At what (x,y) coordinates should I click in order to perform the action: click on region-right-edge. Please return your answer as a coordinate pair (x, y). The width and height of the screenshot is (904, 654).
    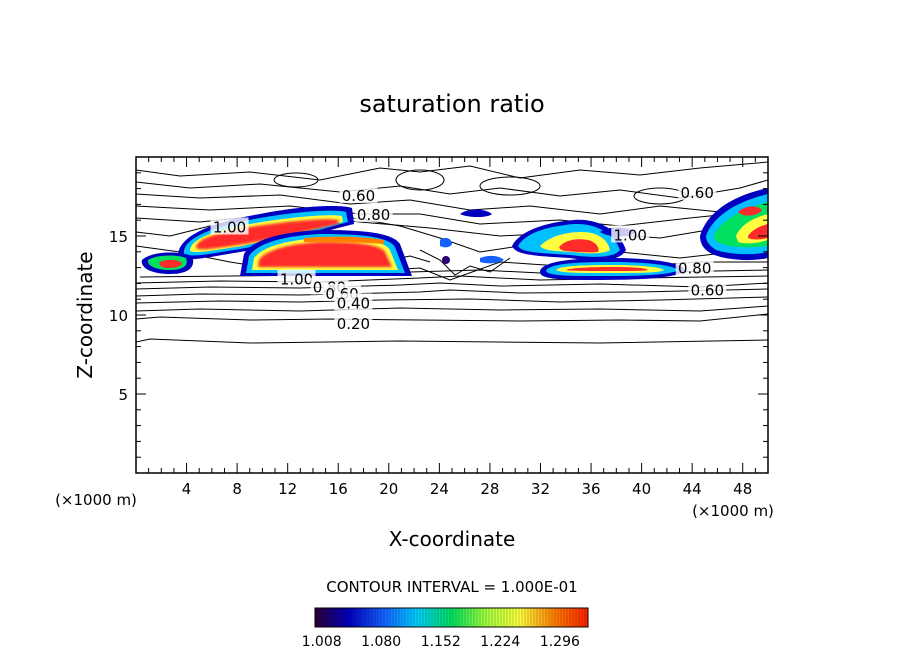
    Looking at the image, I should click on (734, 224).